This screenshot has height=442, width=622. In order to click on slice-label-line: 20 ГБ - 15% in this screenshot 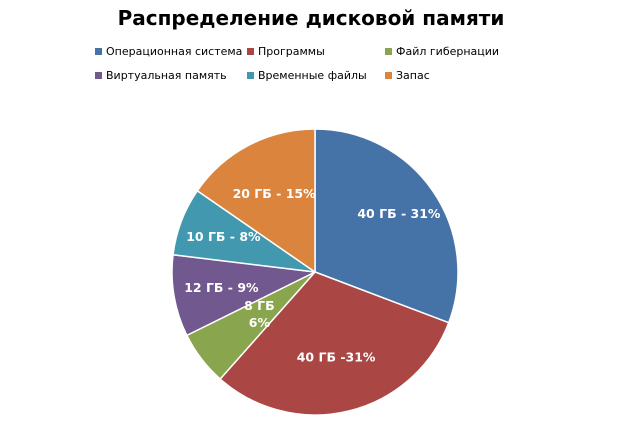, I will do `click(275, 193)`.